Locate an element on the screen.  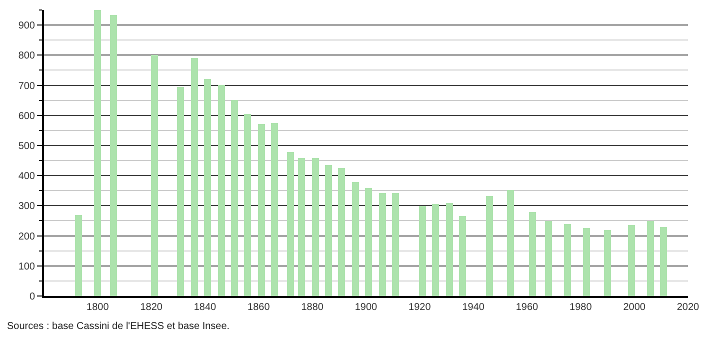
x-tick-label: 1880 is located at coordinates (312, 307).